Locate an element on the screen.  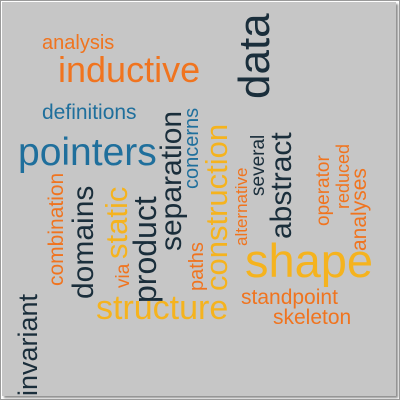
word-definitions: definitions is located at coordinates (89, 112).